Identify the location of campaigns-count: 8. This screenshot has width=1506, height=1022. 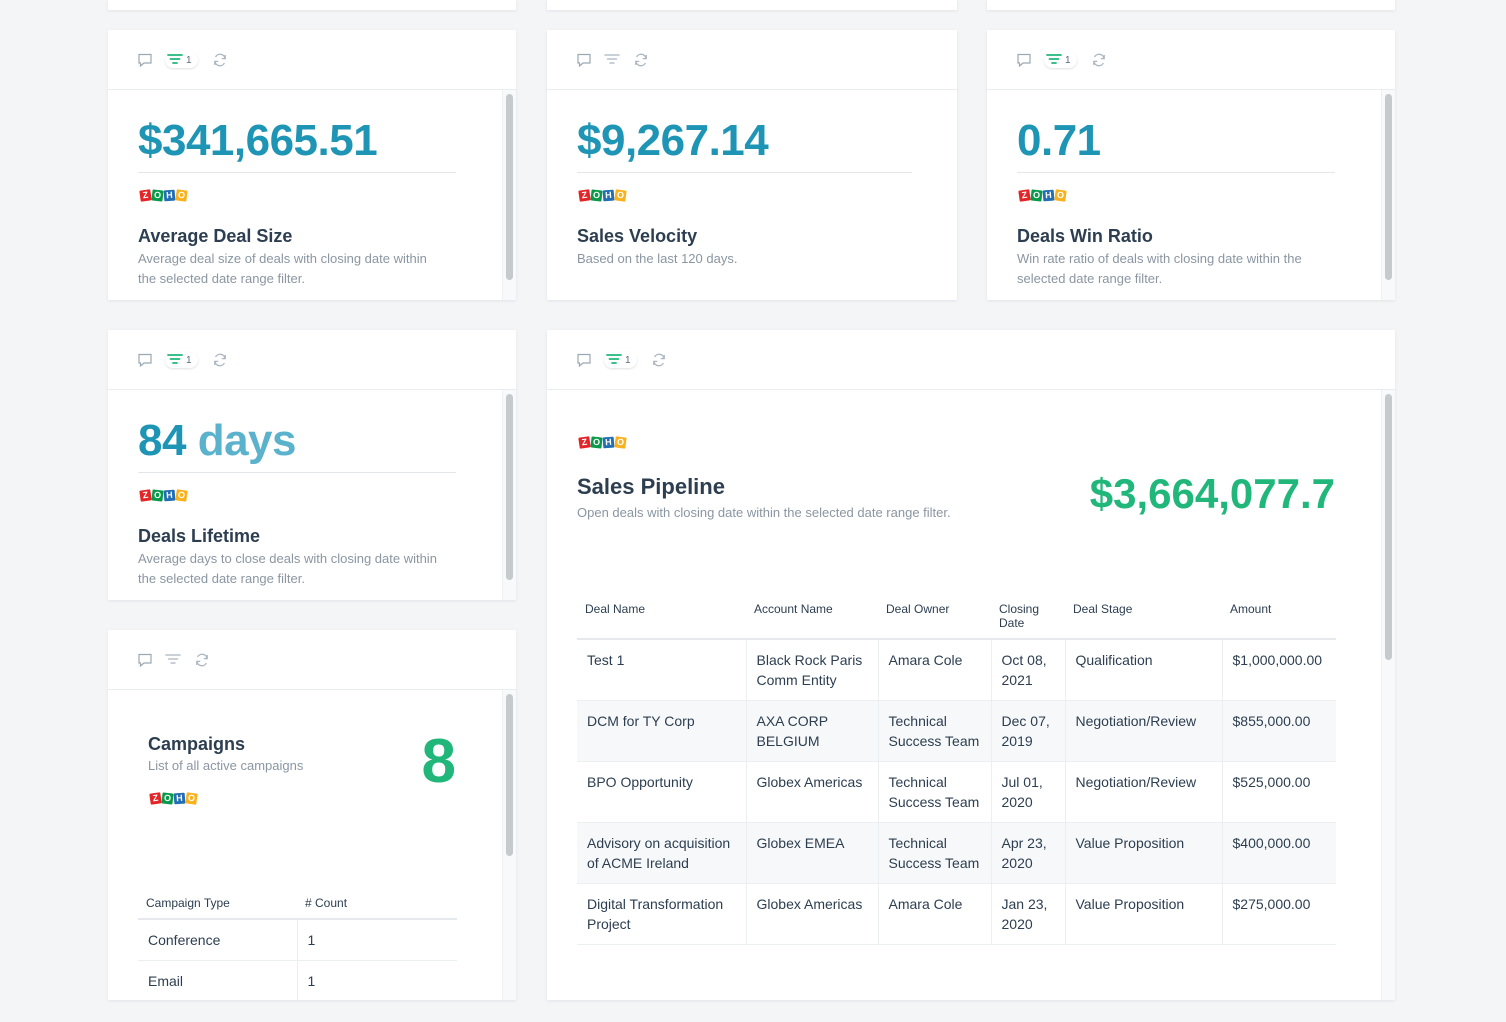
(438, 761).